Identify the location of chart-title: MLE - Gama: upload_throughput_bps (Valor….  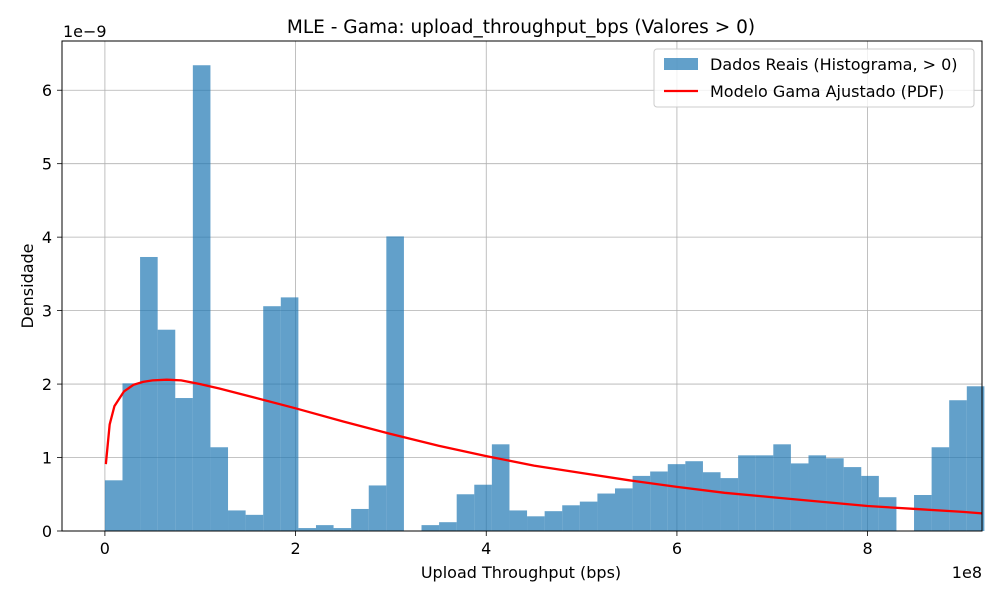
(521, 27).